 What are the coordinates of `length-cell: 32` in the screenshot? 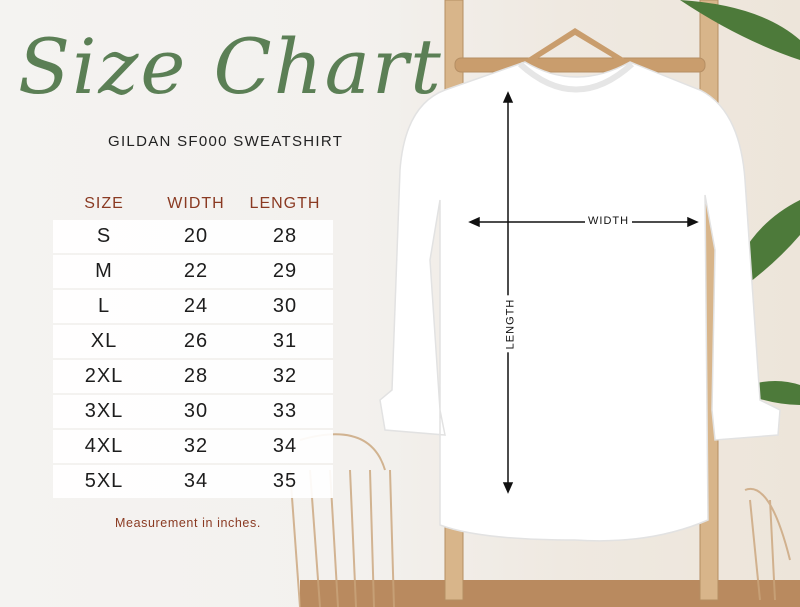 It's located at (285, 376).